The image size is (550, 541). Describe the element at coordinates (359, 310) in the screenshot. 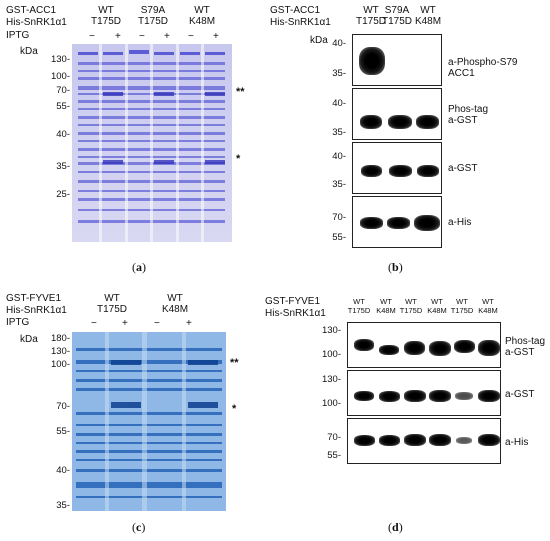

I see `lane-d-1-bottom: T175D` at that location.